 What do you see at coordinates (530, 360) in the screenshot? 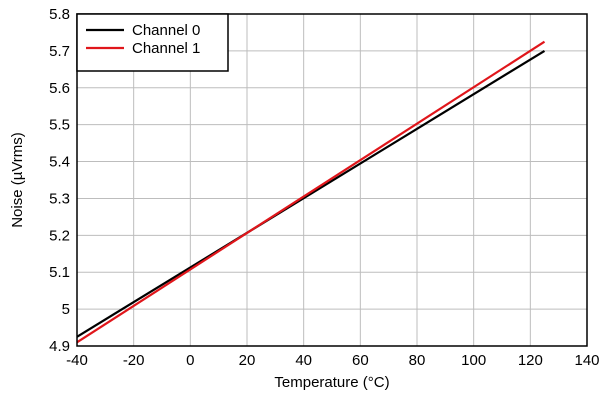
I see `x-tick-label: 120` at bounding box center [530, 360].